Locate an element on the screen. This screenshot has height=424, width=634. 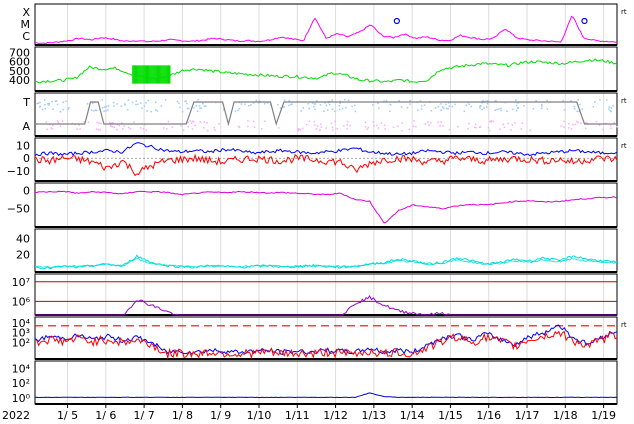
bfield-ytick: −10 is located at coordinates (18, 171).